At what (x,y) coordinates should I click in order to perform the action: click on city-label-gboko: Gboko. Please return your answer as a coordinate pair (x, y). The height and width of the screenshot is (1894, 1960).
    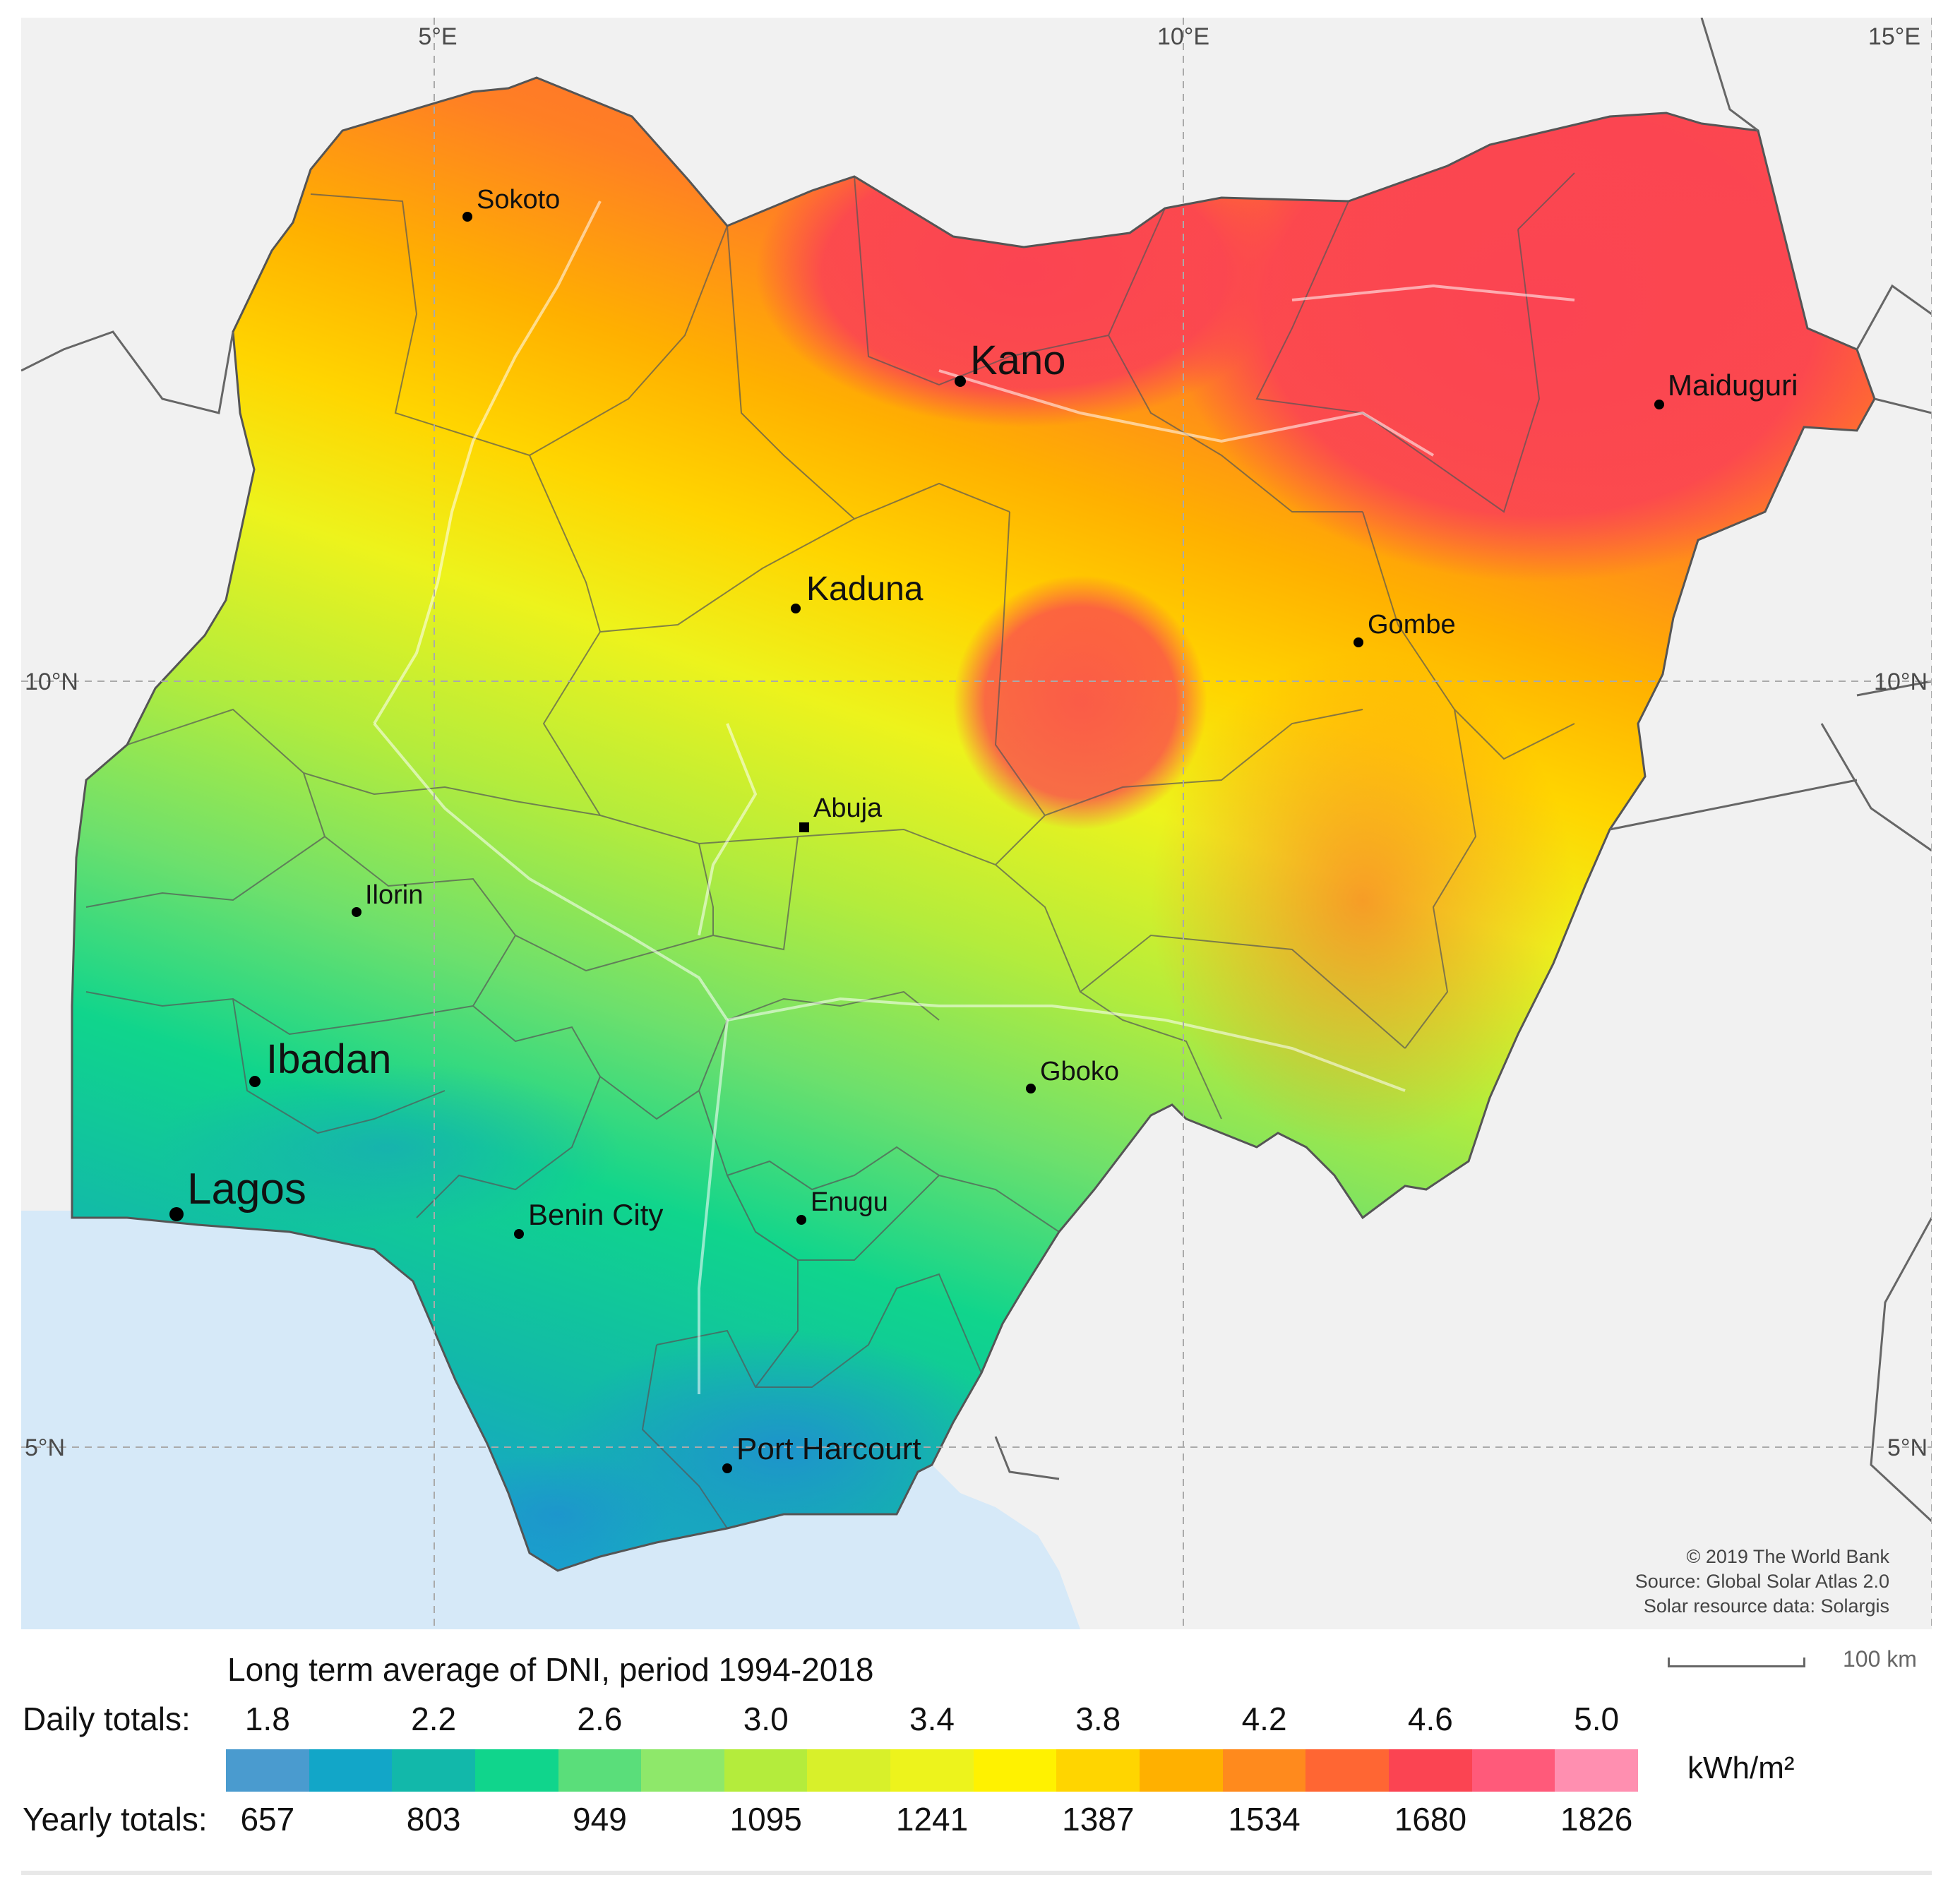
    Looking at the image, I should click on (1079, 1071).